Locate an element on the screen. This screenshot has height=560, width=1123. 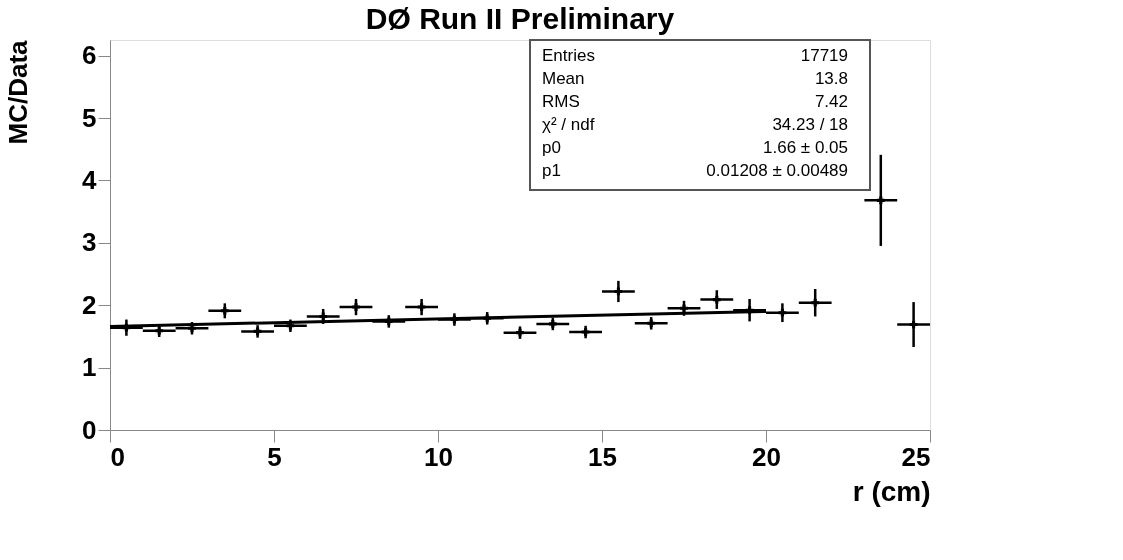
annotation: p1 is located at coordinates (551, 170).